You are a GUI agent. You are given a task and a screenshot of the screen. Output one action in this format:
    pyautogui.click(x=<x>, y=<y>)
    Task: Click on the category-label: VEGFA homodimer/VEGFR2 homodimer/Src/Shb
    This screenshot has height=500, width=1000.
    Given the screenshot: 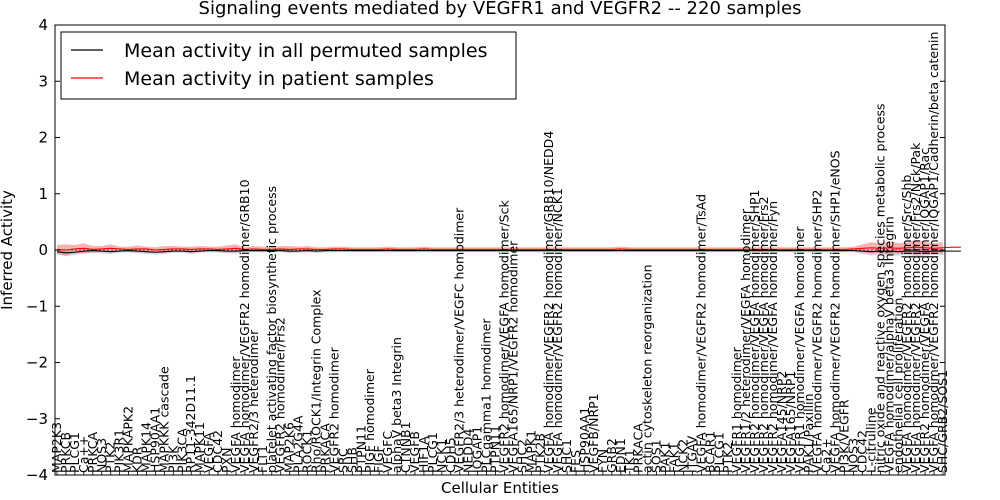 What is the action you would take?
    pyautogui.click(x=906, y=324)
    